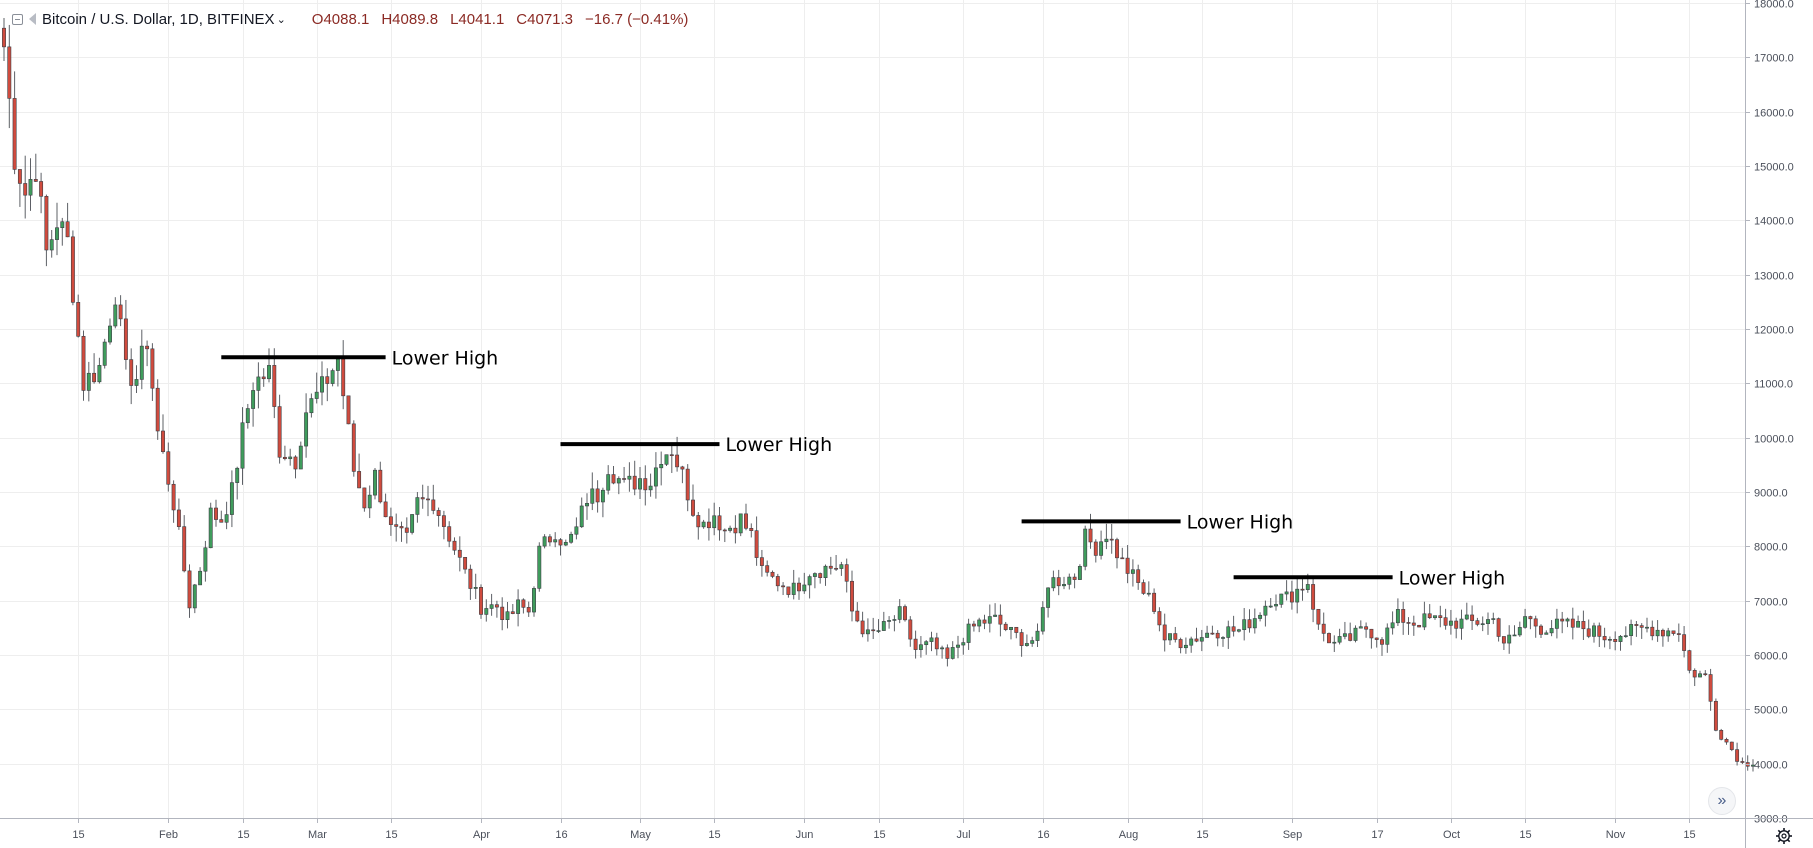 This screenshot has height=848, width=1813. What do you see at coordinates (158, 19) in the screenshot?
I see `symbol-title: Bitcoin / U.S. Dollar, 1D, BITFINEX` at bounding box center [158, 19].